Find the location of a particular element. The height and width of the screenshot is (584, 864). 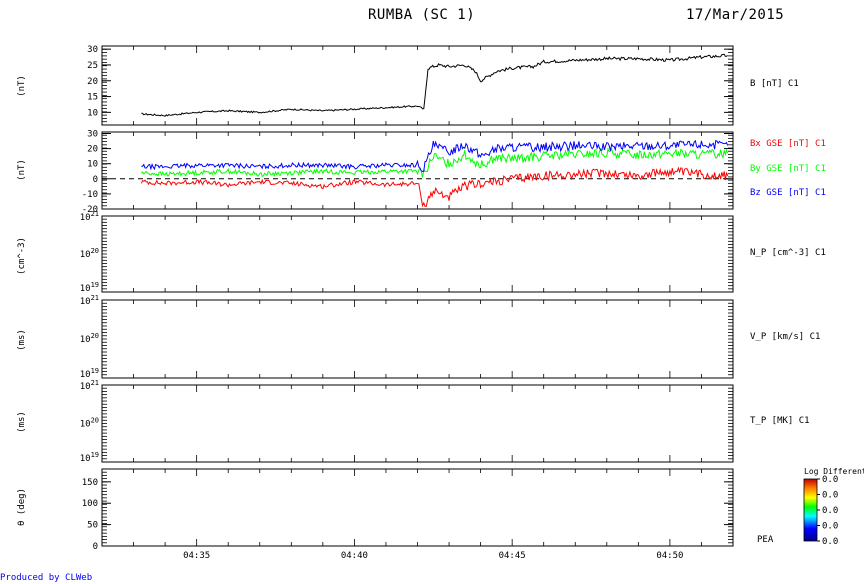

y-tick-label: 100 is located at coordinates (90, 504).